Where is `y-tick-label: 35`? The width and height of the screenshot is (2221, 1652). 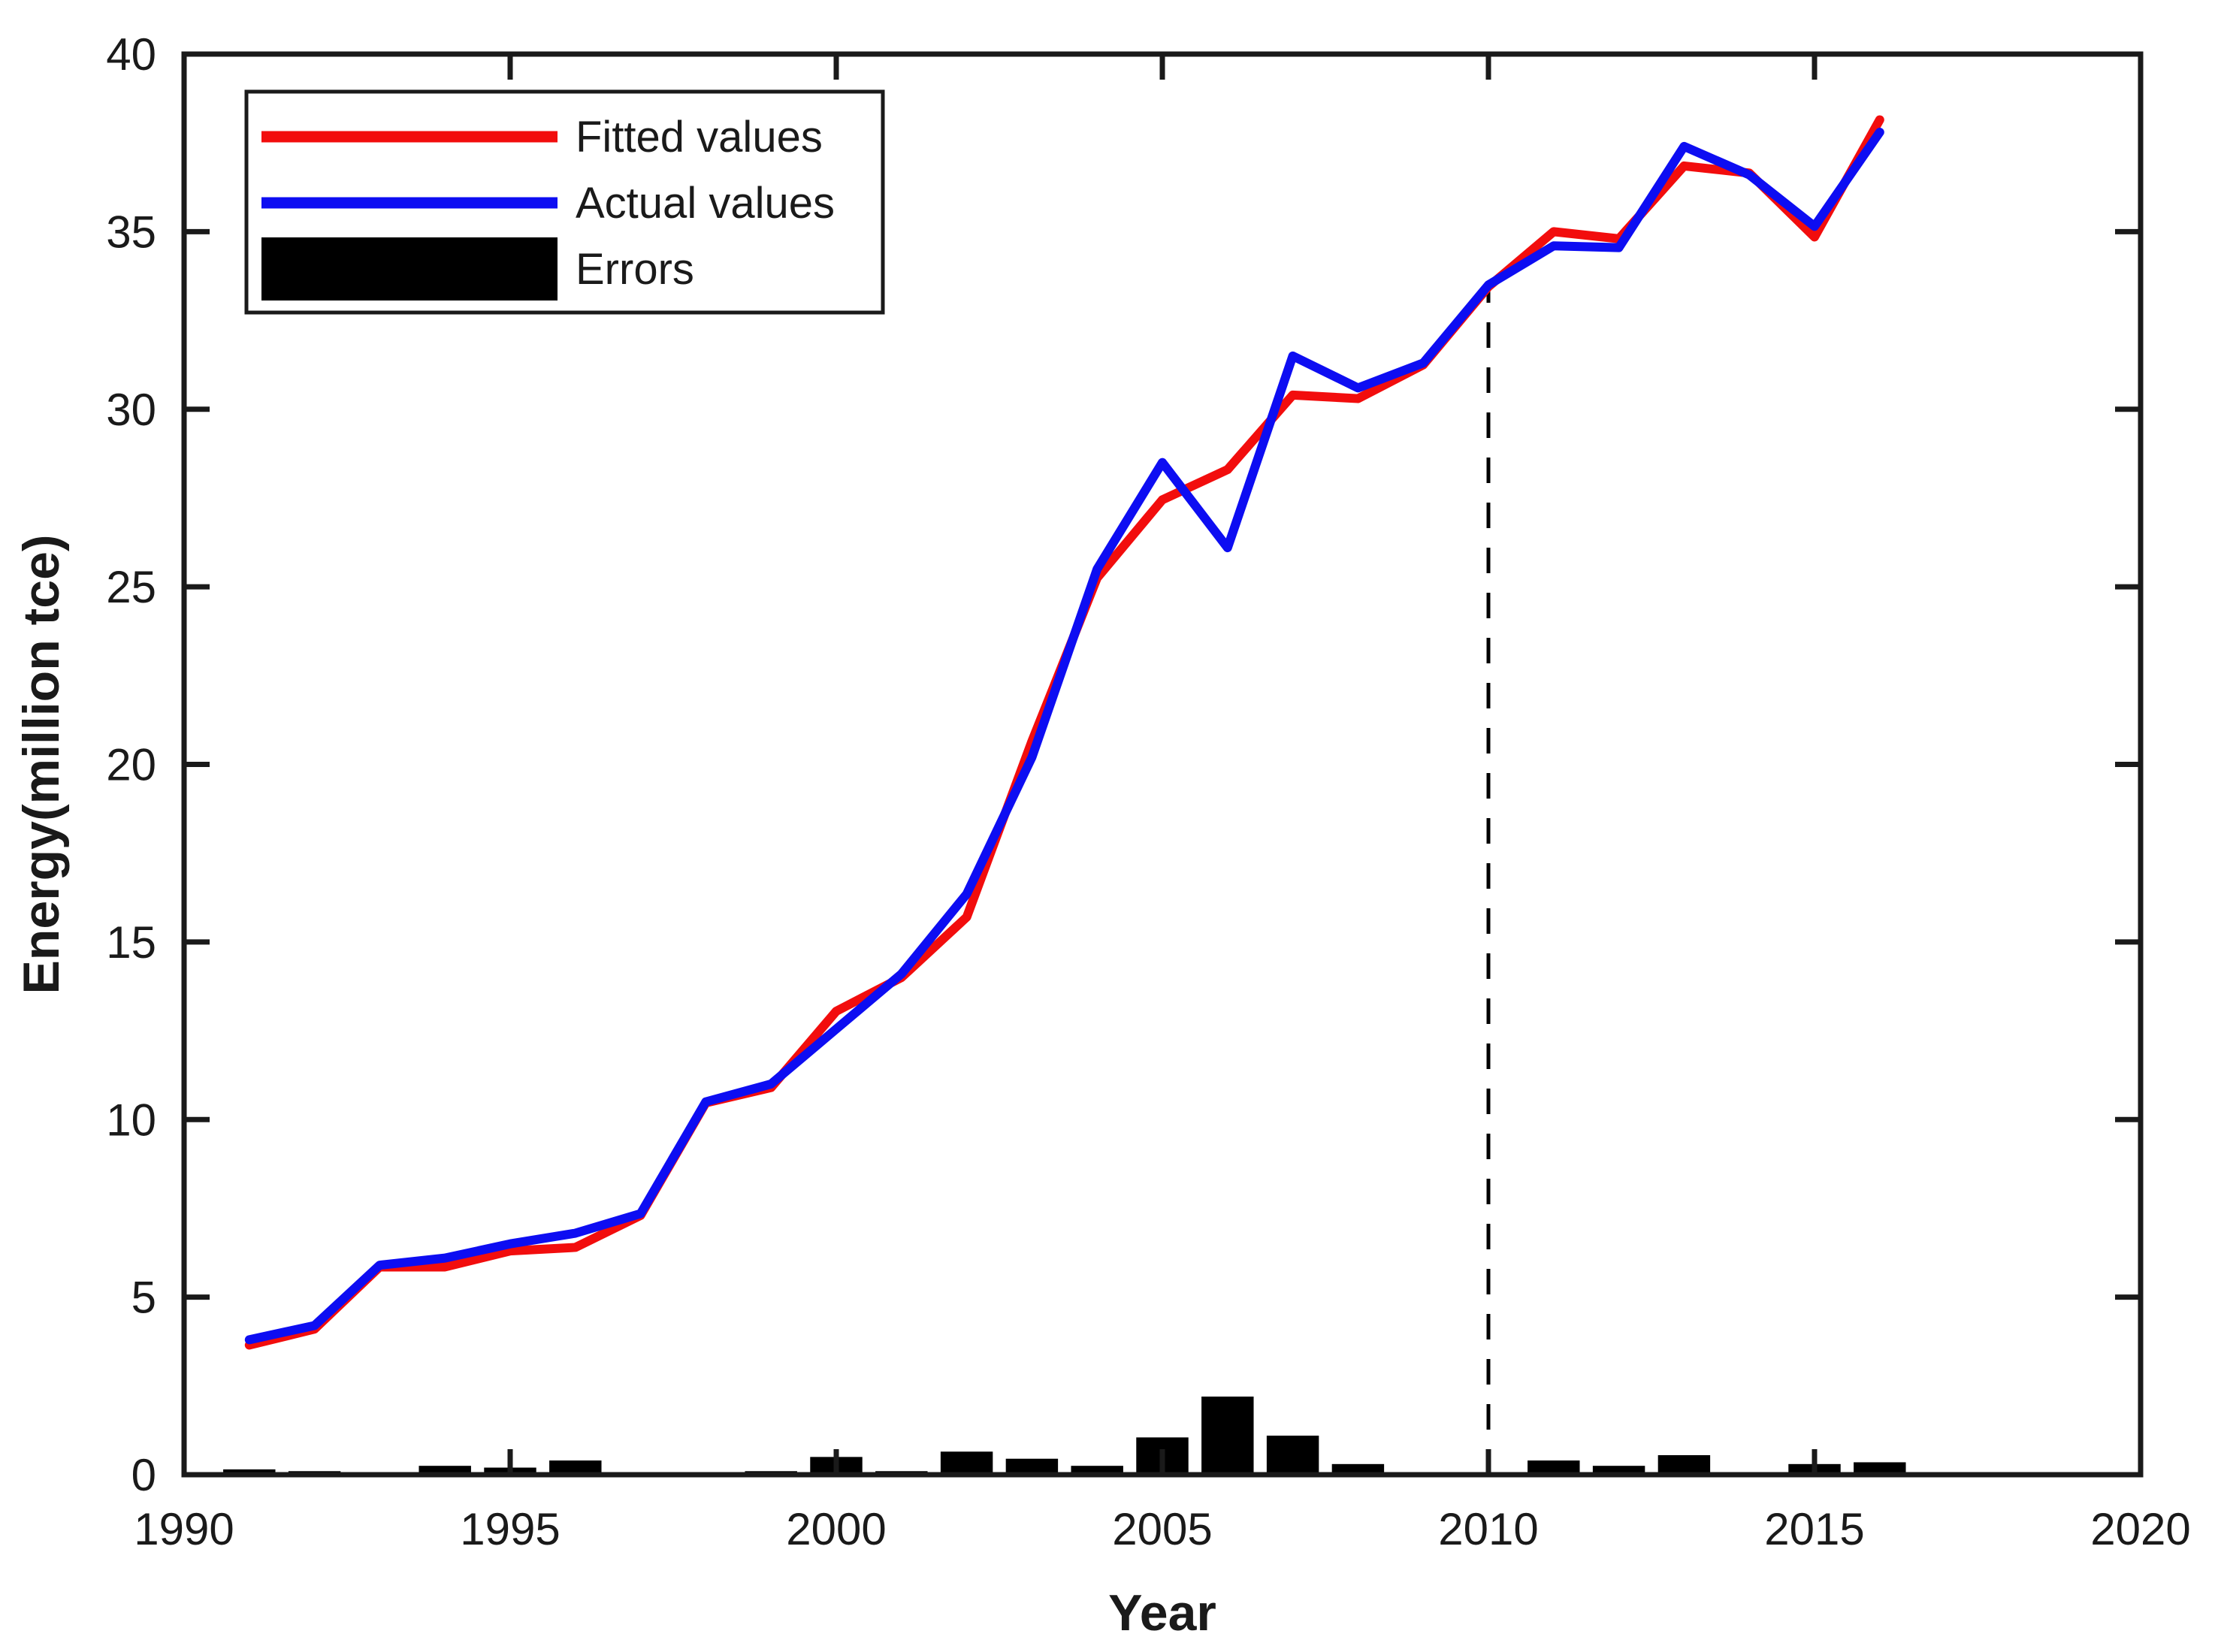 y-tick-label: 35 is located at coordinates (131, 232).